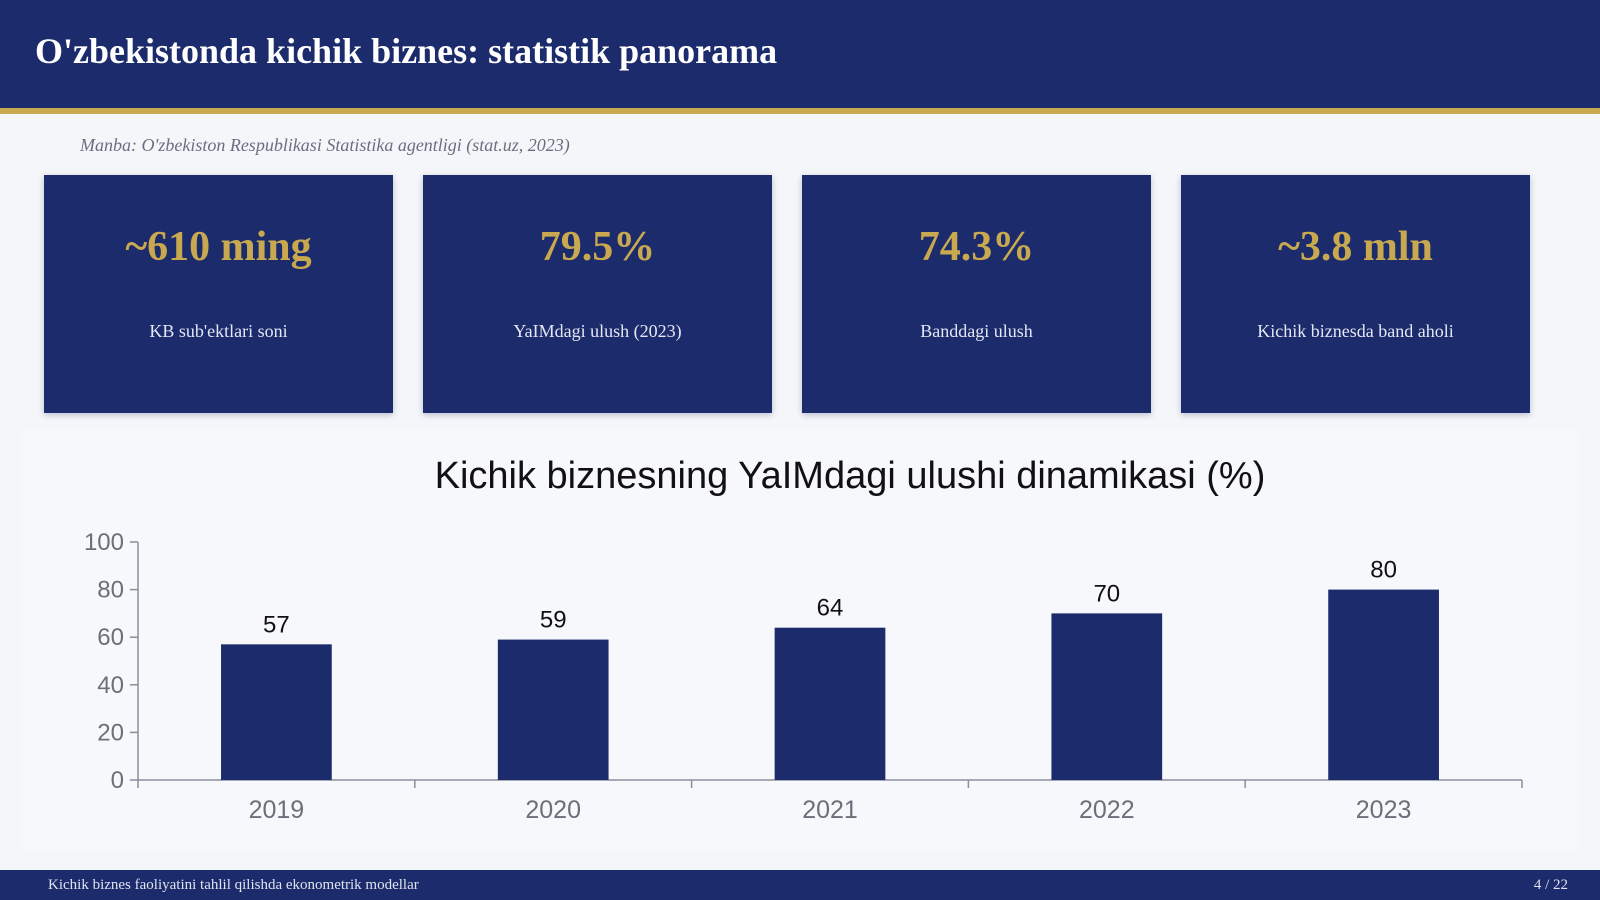 The width and height of the screenshot is (1600, 900). I want to click on page-number: 4 / 22, so click(1550, 885).